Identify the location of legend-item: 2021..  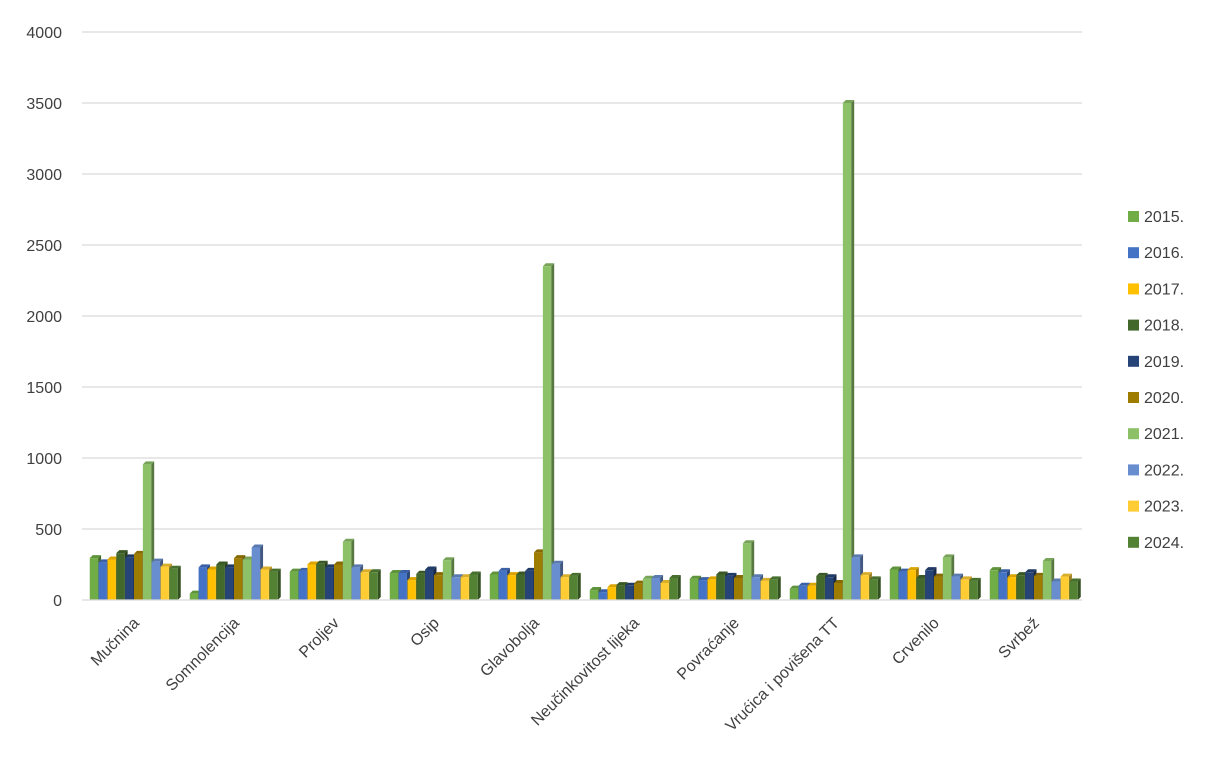
(1156, 434).